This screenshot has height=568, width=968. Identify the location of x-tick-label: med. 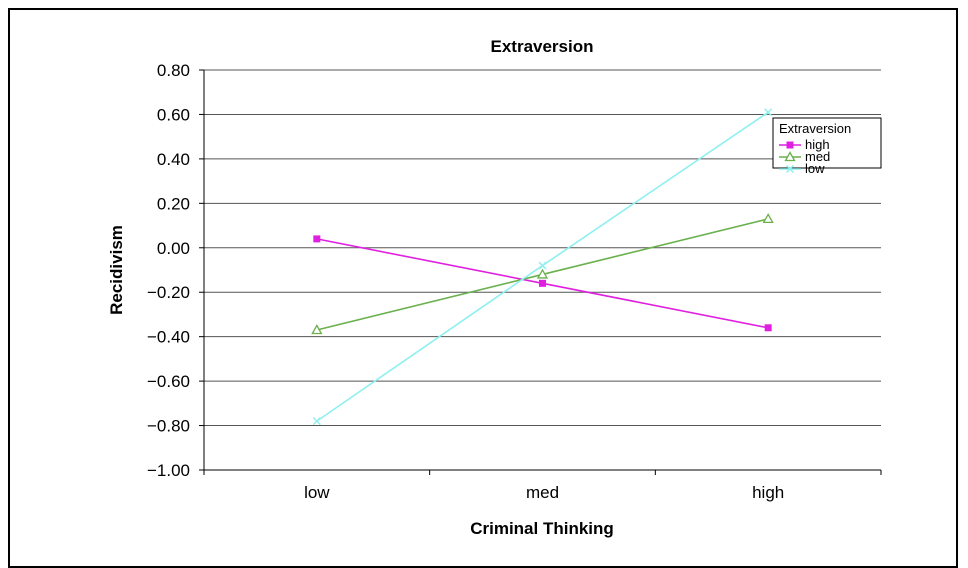
(542, 492).